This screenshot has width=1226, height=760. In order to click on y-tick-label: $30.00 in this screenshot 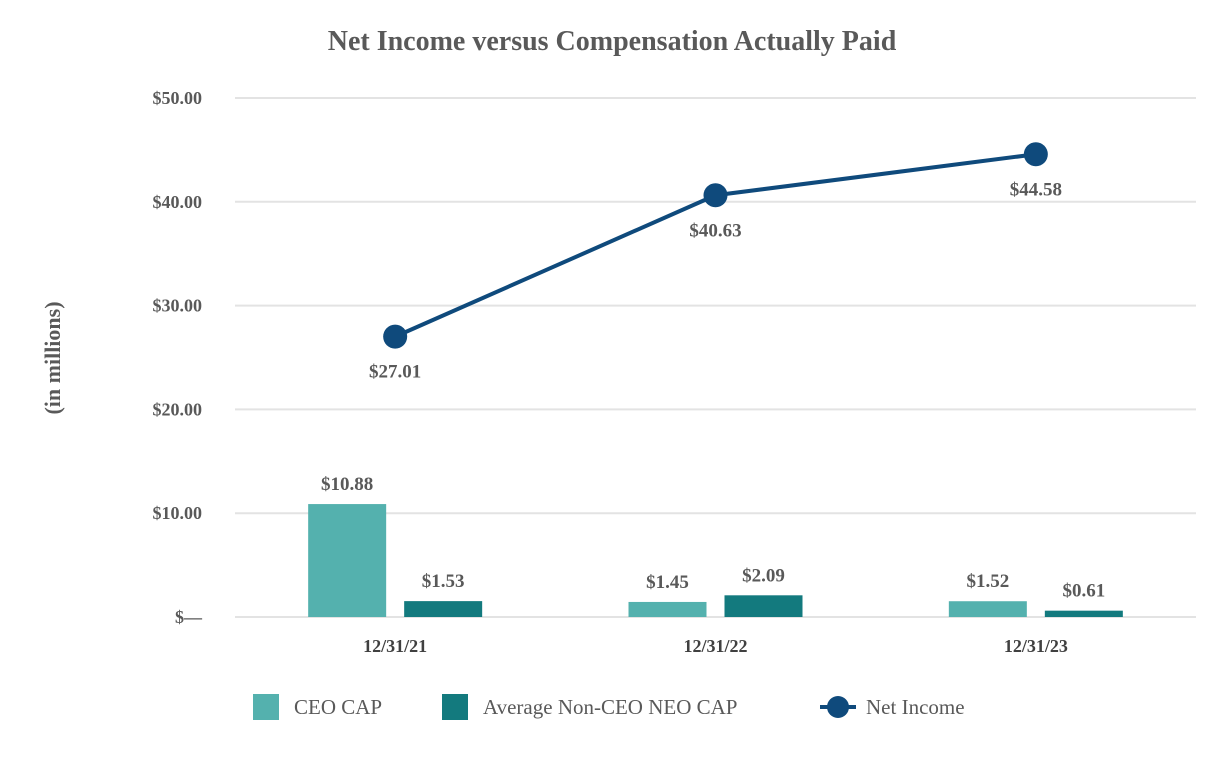, I will do `click(178, 306)`.